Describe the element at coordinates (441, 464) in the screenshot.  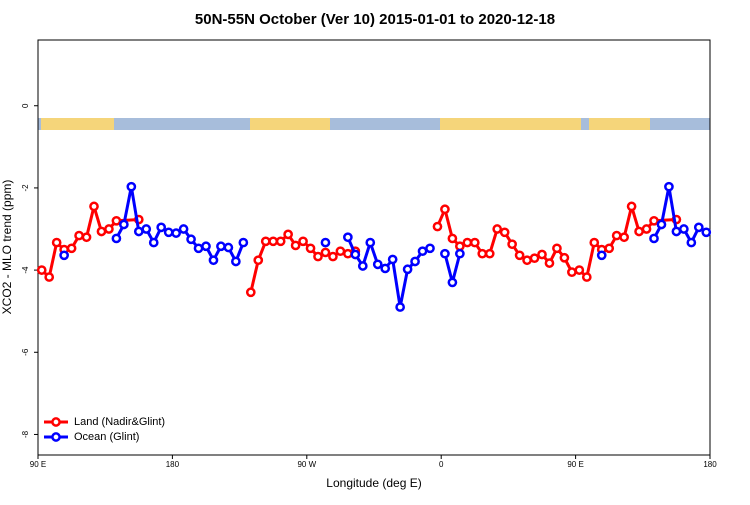
I see `x-tick-label: 0` at that location.